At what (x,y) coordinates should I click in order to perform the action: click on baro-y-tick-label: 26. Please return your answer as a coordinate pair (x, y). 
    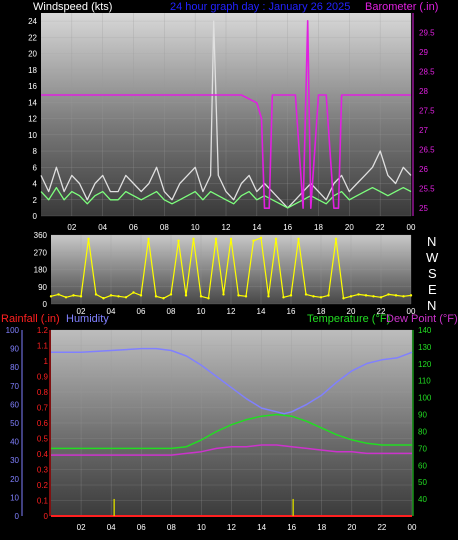
    Looking at the image, I should click on (423, 169).